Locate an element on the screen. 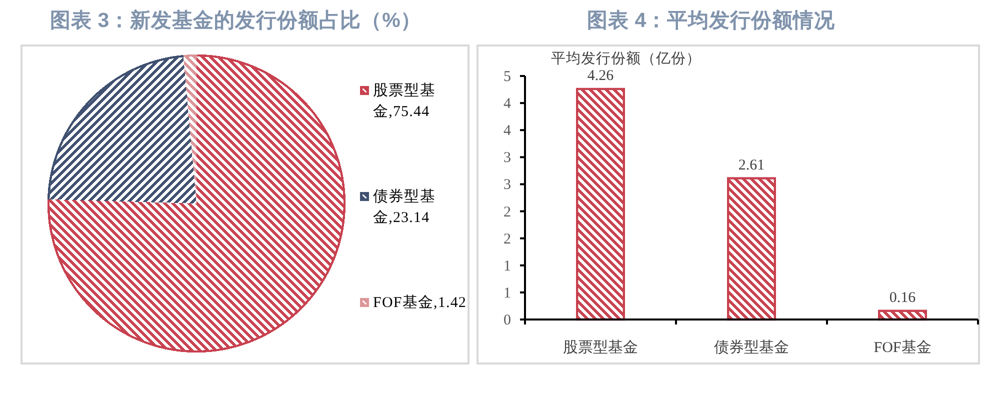 The image size is (998, 415). x-tick-label: 股票型基金 is located at coordinates (600, 347).